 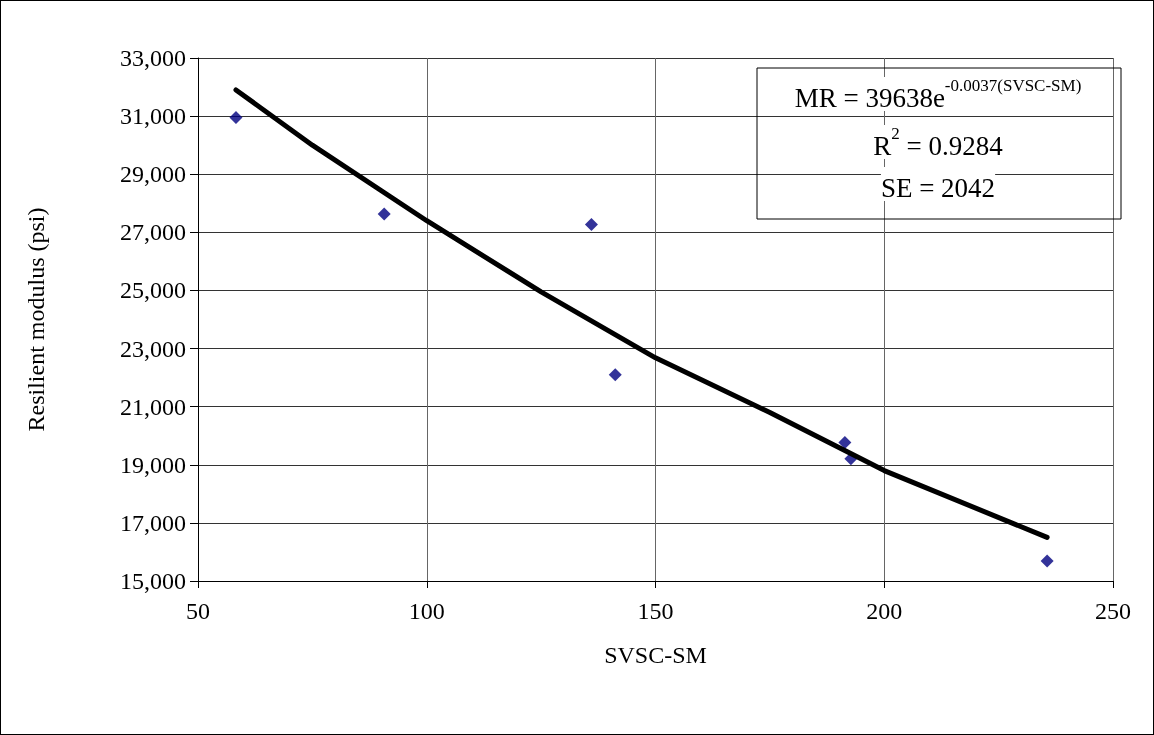 I want to click on y-tick-label: 25,000, so click(x=153, y=290).